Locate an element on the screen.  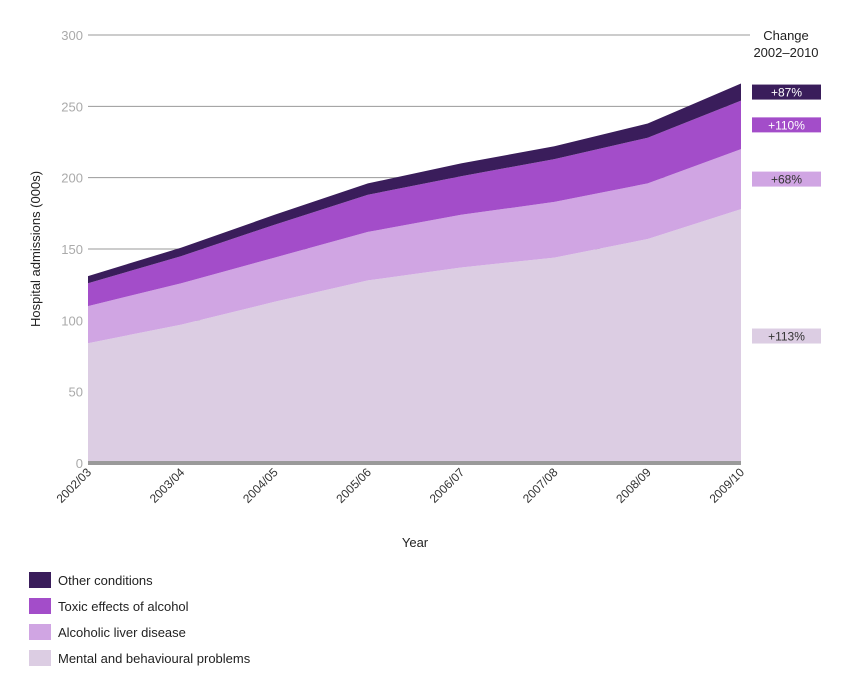
y-tick-label: 150 is located at coordinates (72, 249).